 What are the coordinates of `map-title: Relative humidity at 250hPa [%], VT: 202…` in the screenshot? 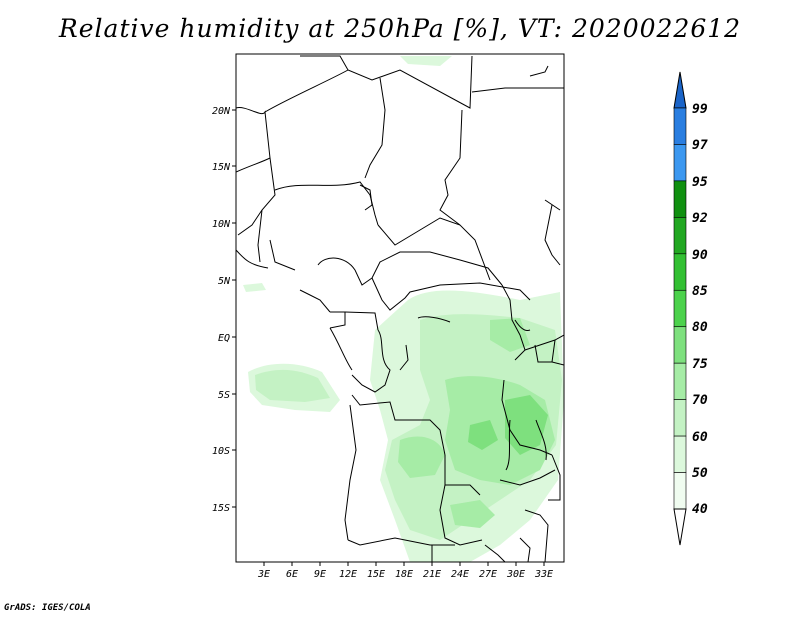 It's located at (400, 28).